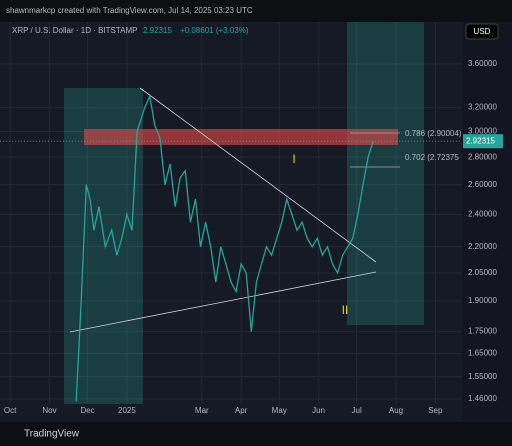 Image resolution: width=512 pixels, height=446 pixels. I want to click on y-tick-label: 3.00000, so click(482, 131).